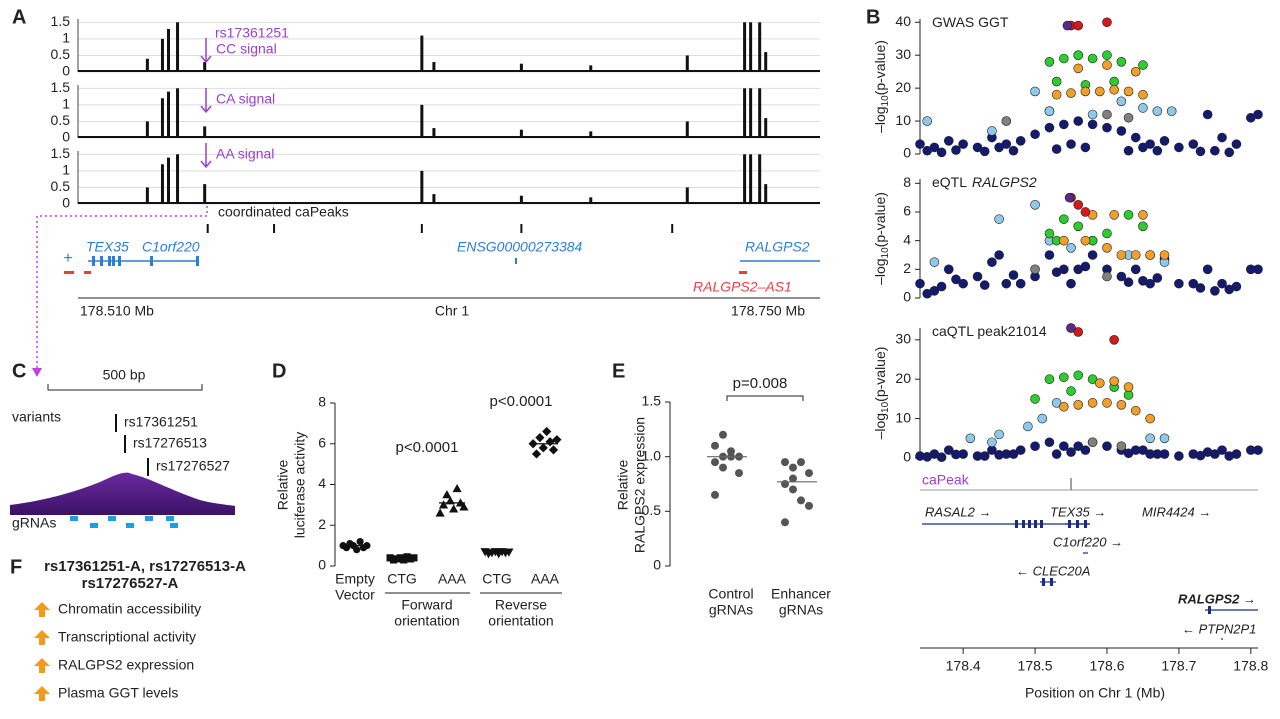 The width and height of the screenshot is (1280, 719). What do you see at coordinates (907, 211) in the screenshot?
I see `y-tick-label: 6` at bounding box center [907, 211].